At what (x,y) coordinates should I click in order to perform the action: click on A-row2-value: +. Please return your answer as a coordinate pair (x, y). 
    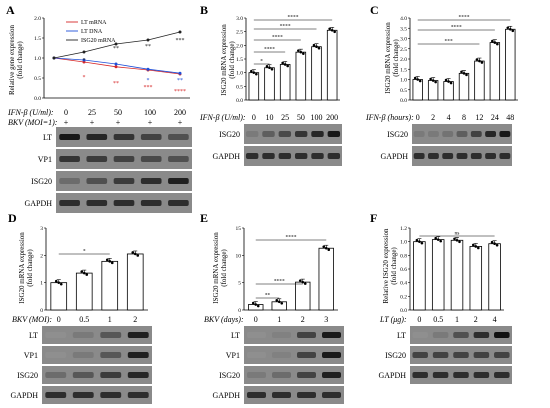
    Looking at the image, I should click on (66, 122).